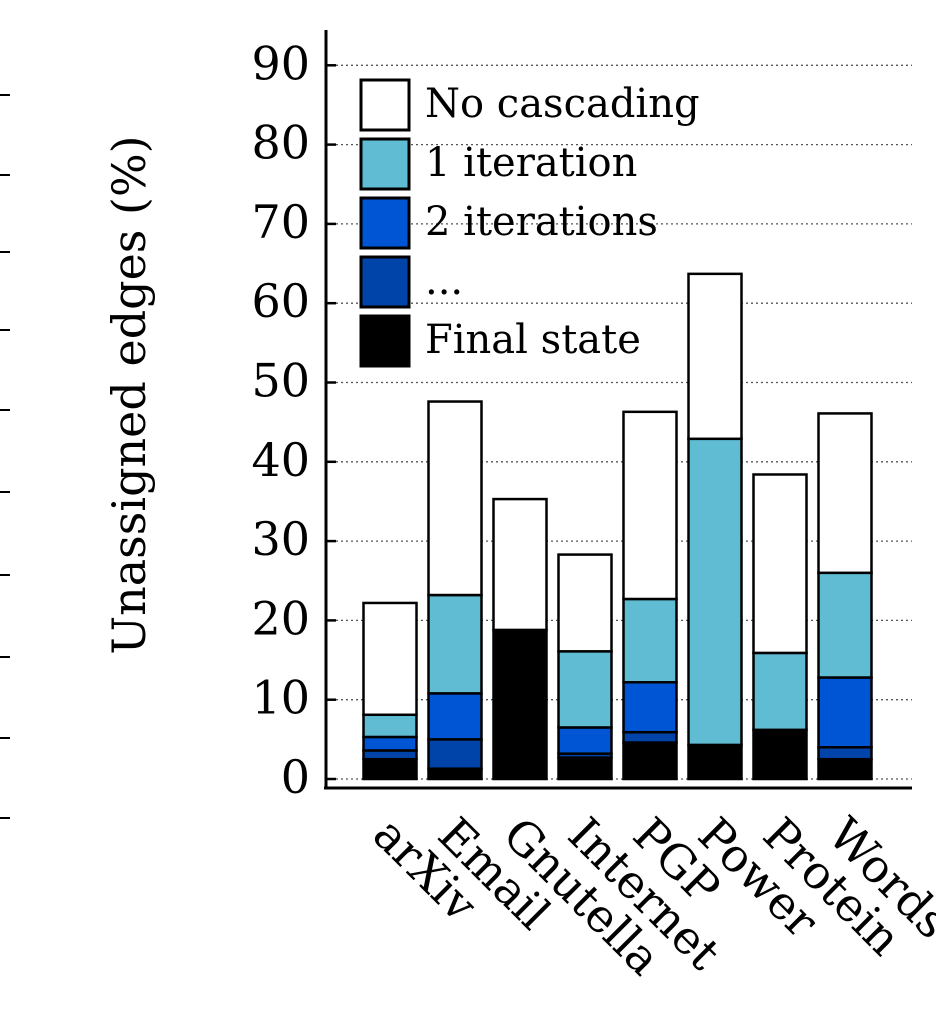 The image size is (936, 1011). What do you see at coordinates (280, 618) in the screenshot?
I see `y-tick-label: 20` at bounding box center [280, 618].